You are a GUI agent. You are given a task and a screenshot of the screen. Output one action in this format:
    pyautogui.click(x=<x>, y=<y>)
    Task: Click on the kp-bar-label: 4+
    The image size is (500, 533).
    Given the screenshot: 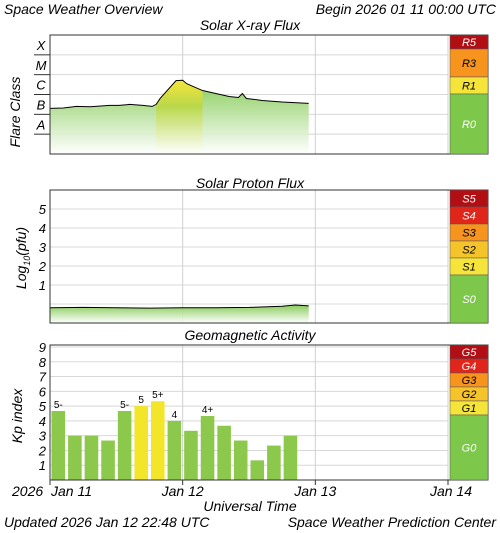 What is the action you would take?
    pyautogui.click(x=208, y=410)
    